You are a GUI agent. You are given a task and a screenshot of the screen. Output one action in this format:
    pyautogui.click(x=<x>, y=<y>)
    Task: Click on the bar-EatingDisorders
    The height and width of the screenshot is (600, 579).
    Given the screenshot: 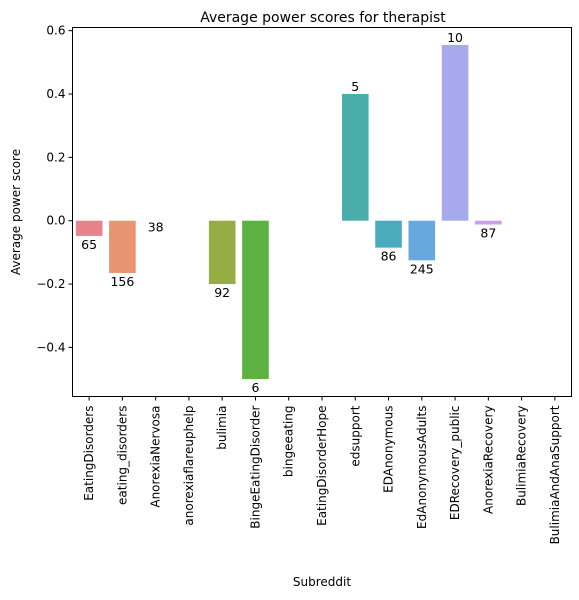 What is the action you would take?
    pyautogui.click(x=89, y=228)
    